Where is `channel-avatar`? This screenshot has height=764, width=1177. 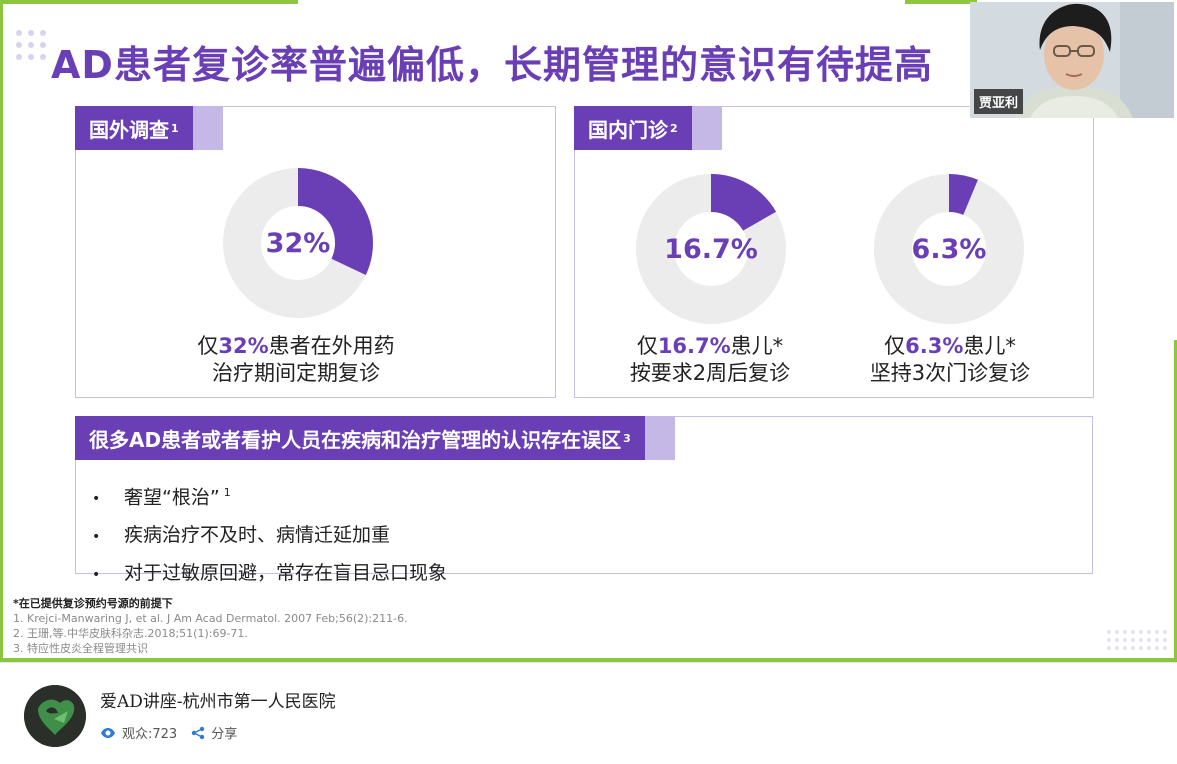
channel-avatar is located at coordinates (55, 716).